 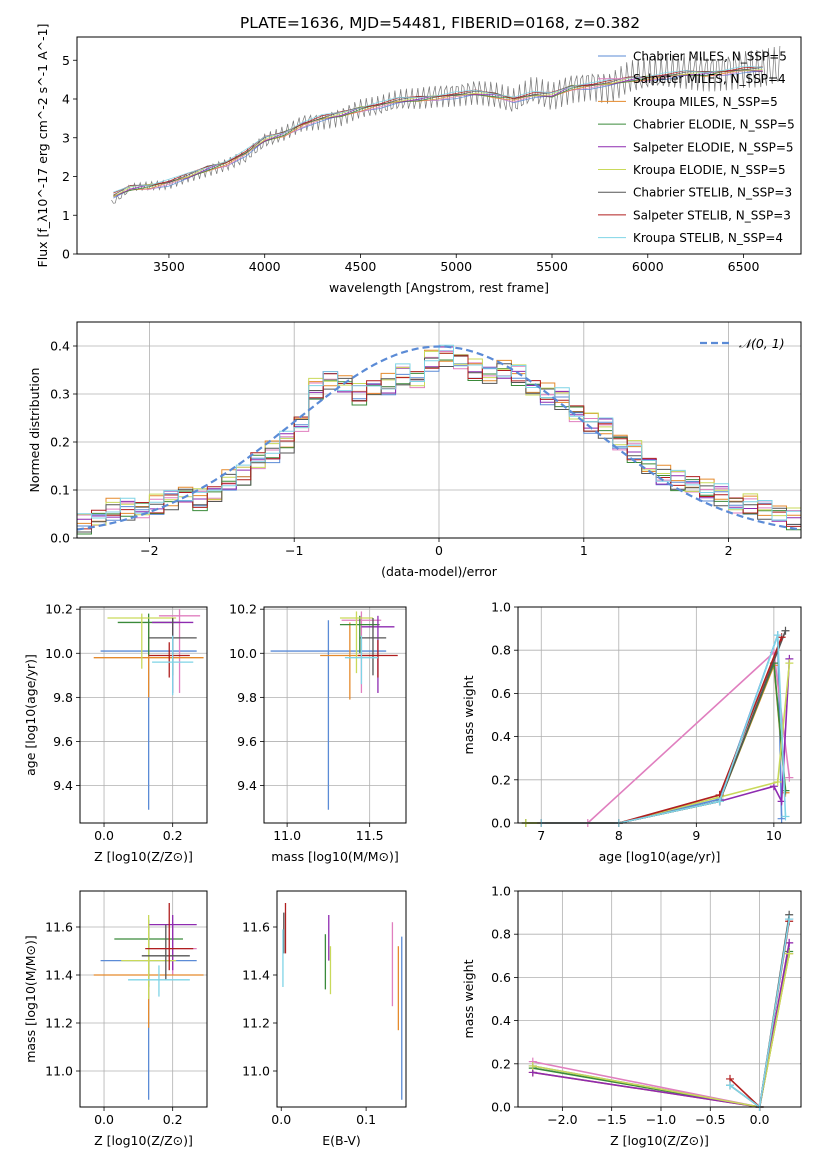 What do you see at coordinates (762, 343) in the screenshot?
I see `legend-label: 𝒩(0, 1)` at bounding box center [762, 343].